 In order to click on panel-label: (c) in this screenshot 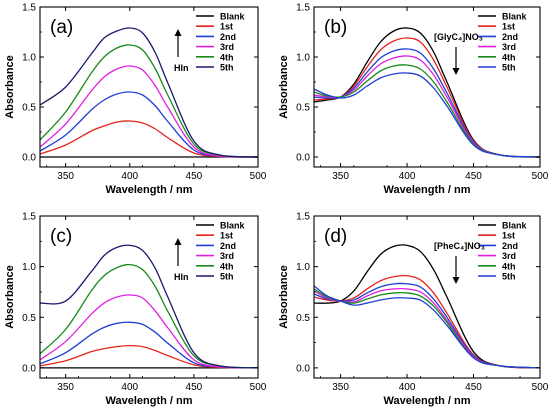, I will do `click(61, 236)`.